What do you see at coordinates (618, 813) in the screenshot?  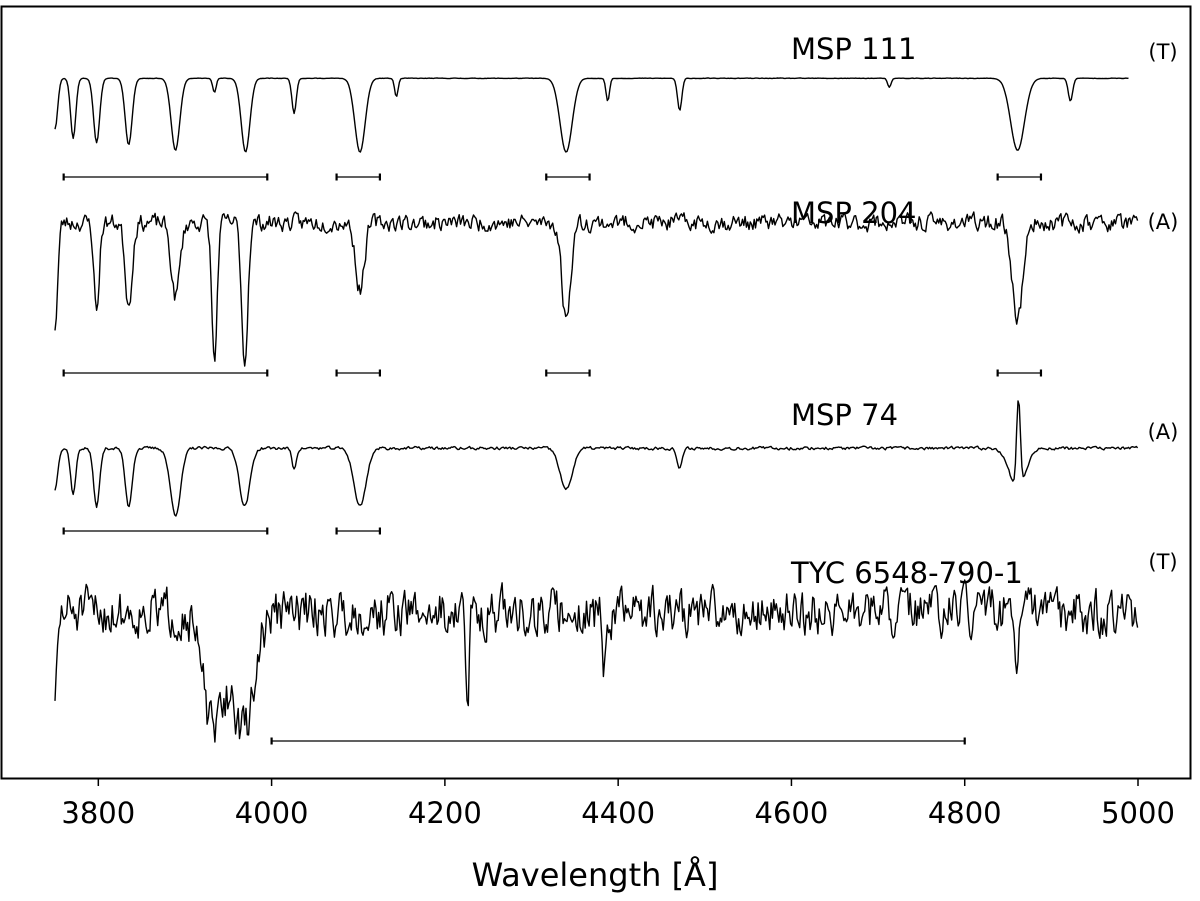 I see `x-tick-label: 4400` at bounding box center [618, 813].